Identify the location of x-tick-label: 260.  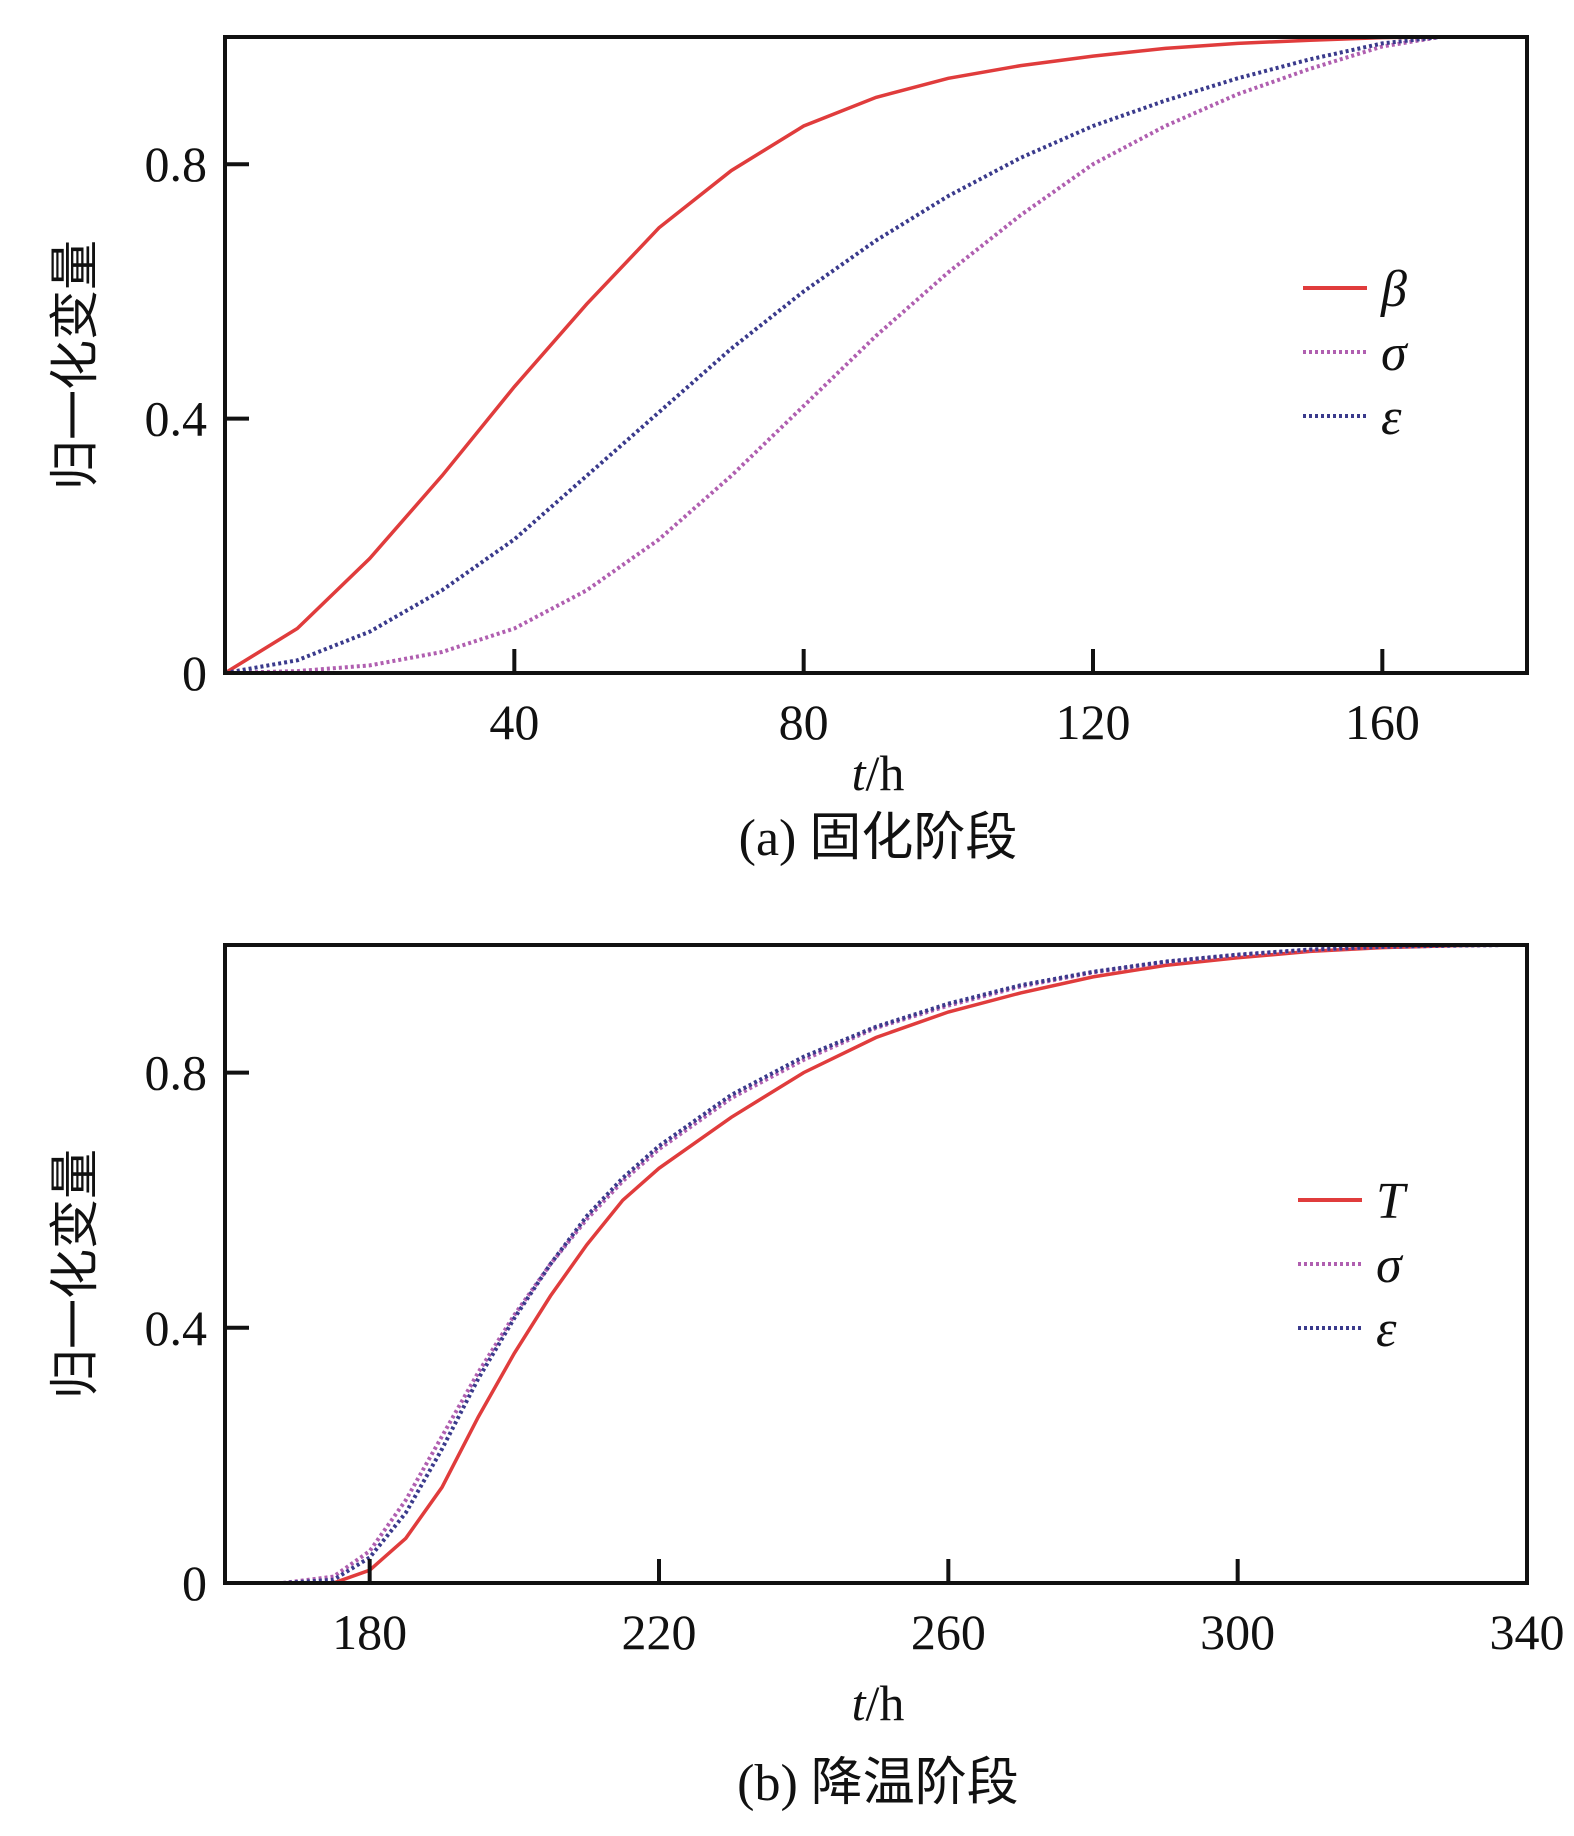
(948, 1632).